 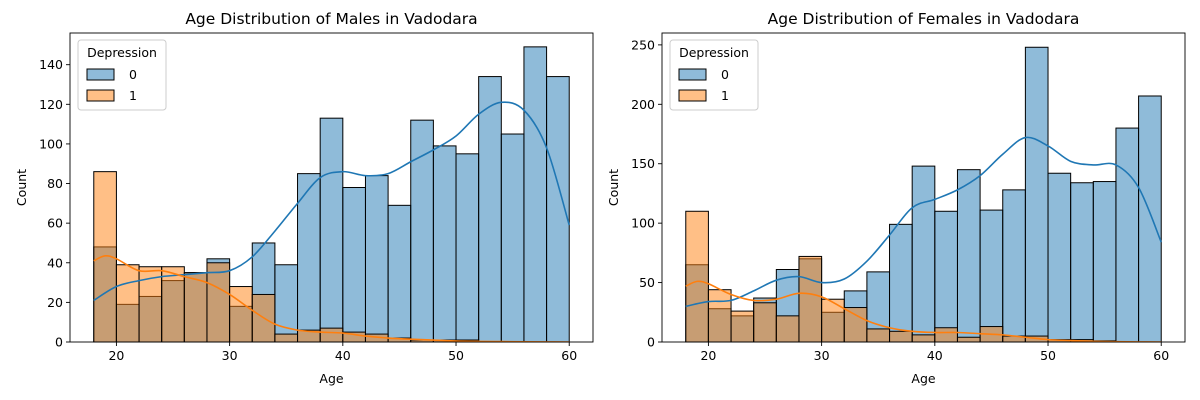 What do you see at coordinates (647, 282) in the screenshot?
I see `y-tick-label: 50` at bounding box center [647, 282].